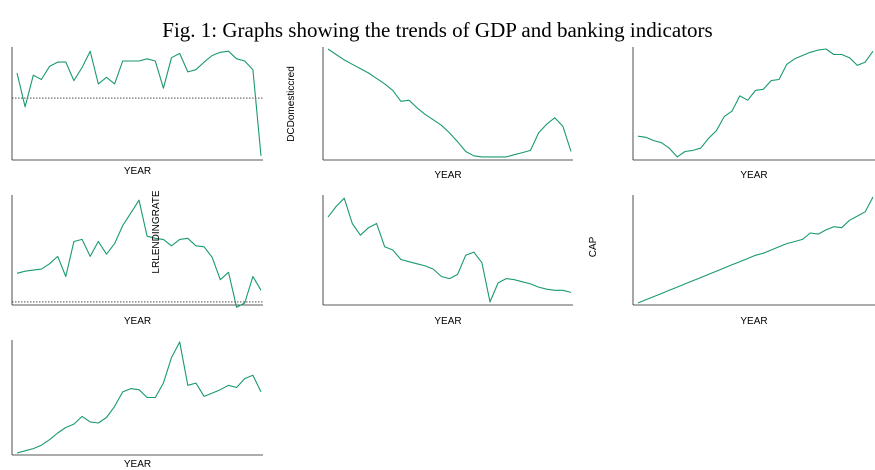  I want to click on panel-5-series-line, so click(449, 250).